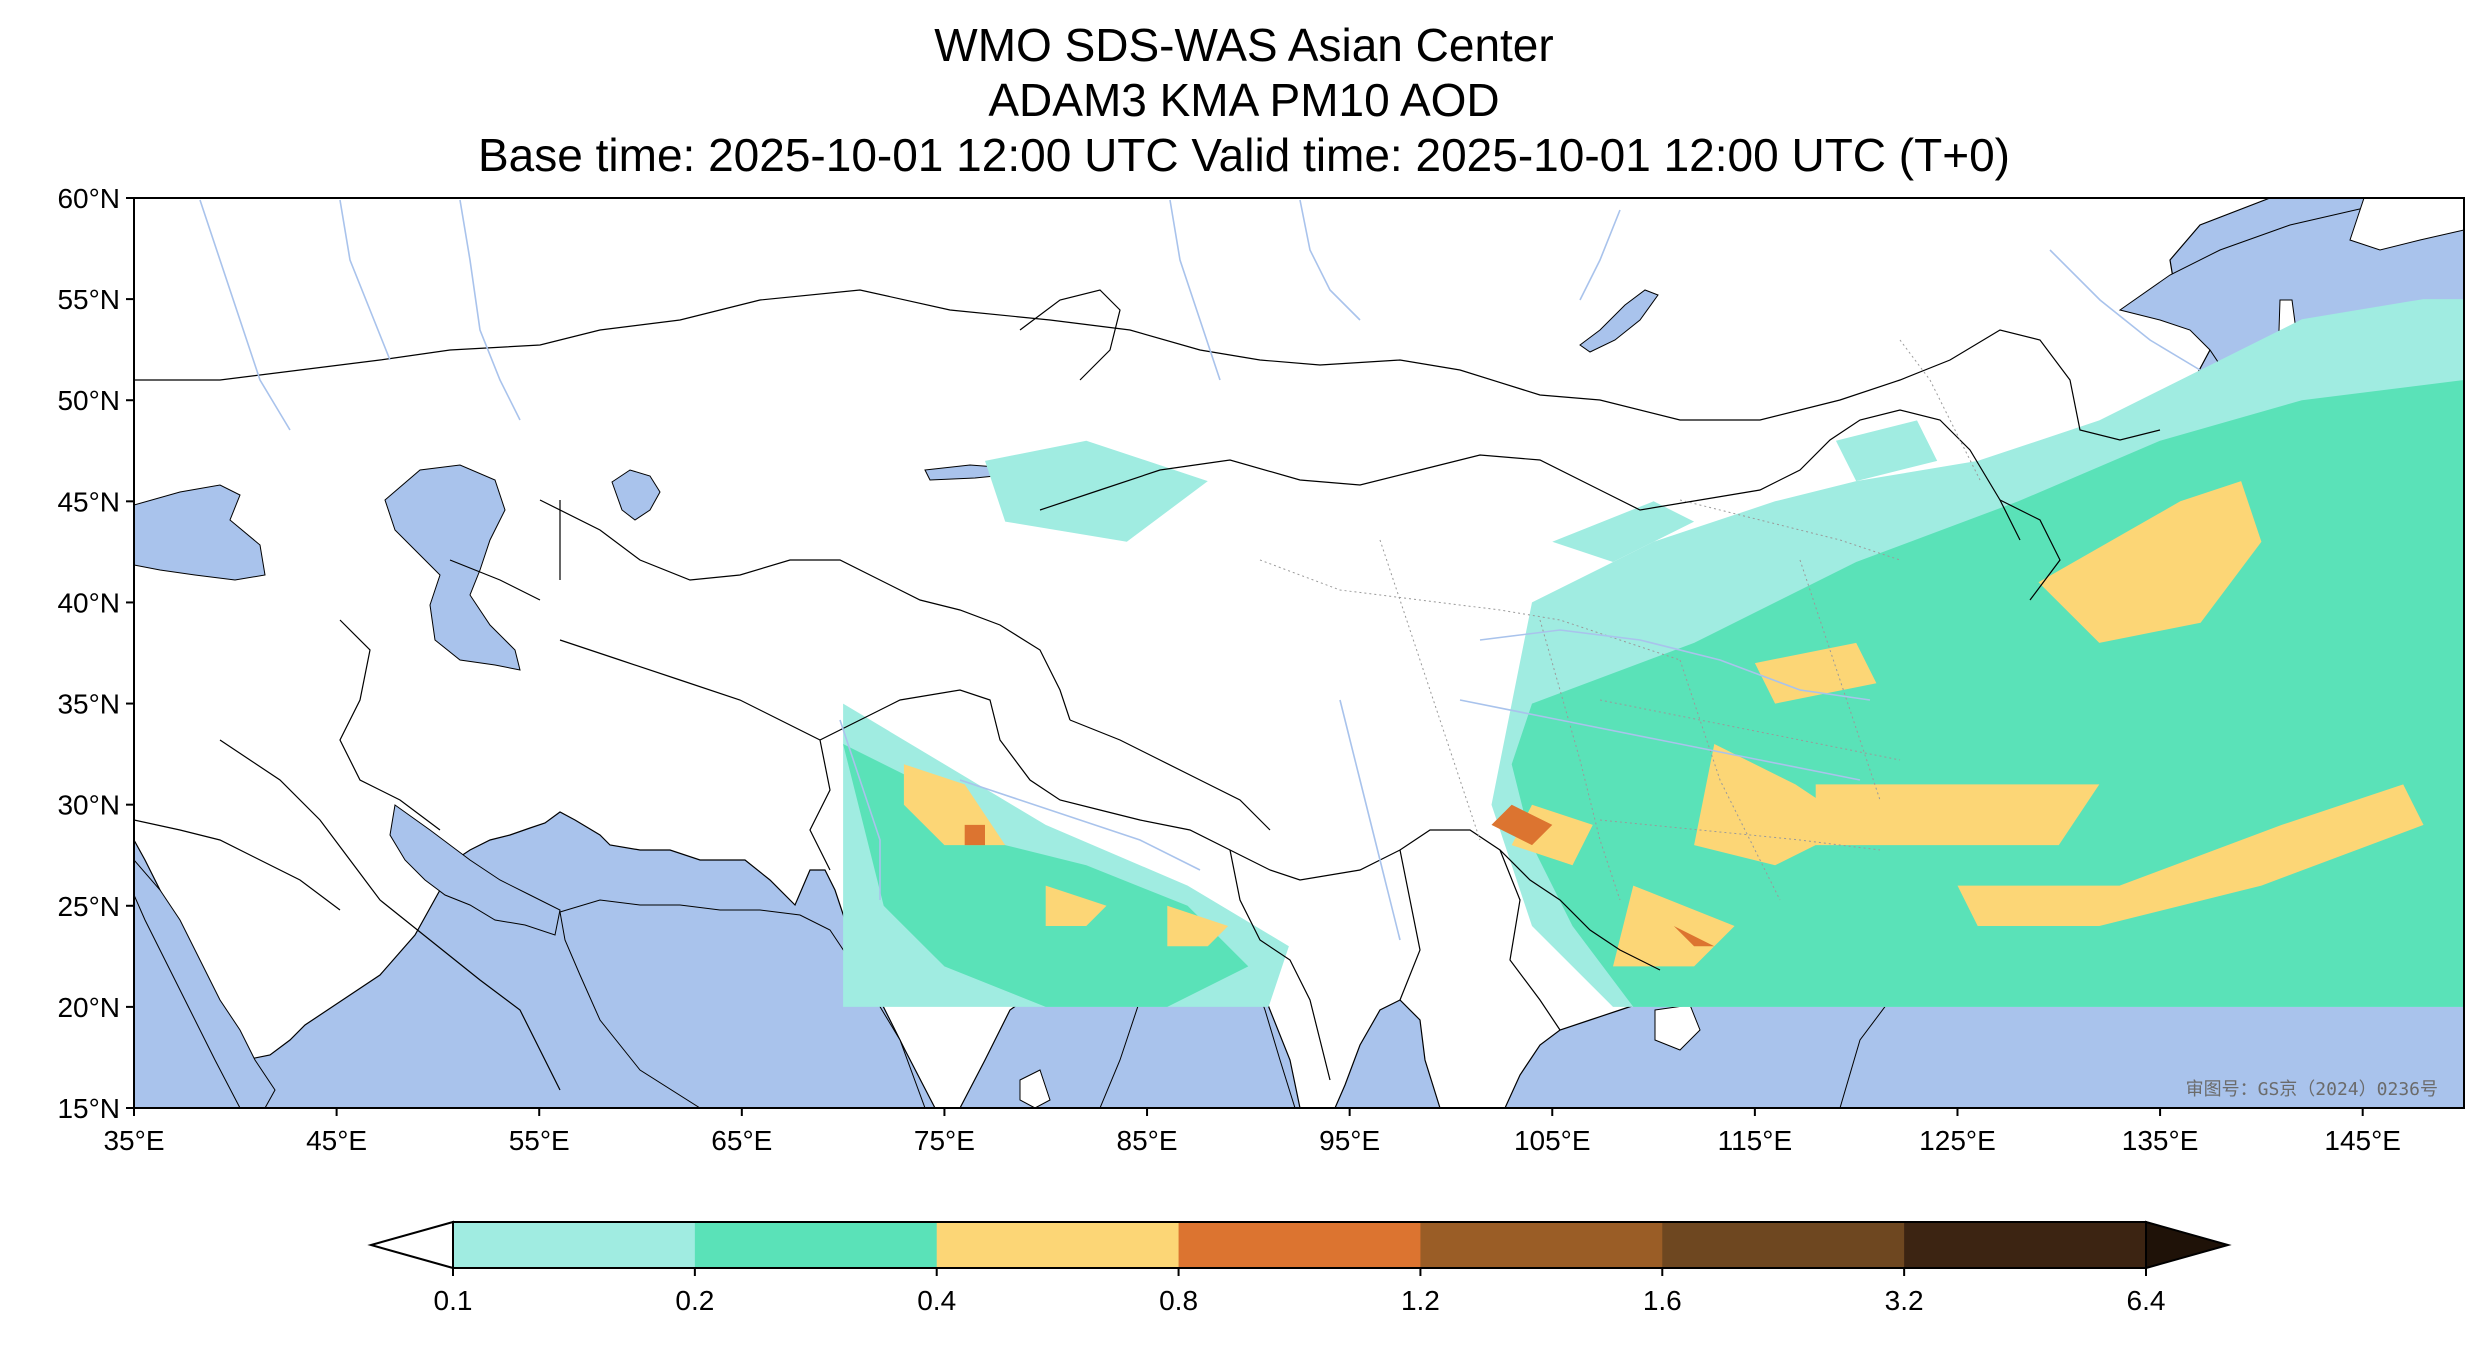  I want to click on y-tick-label: 25°N, so click(88, 906).